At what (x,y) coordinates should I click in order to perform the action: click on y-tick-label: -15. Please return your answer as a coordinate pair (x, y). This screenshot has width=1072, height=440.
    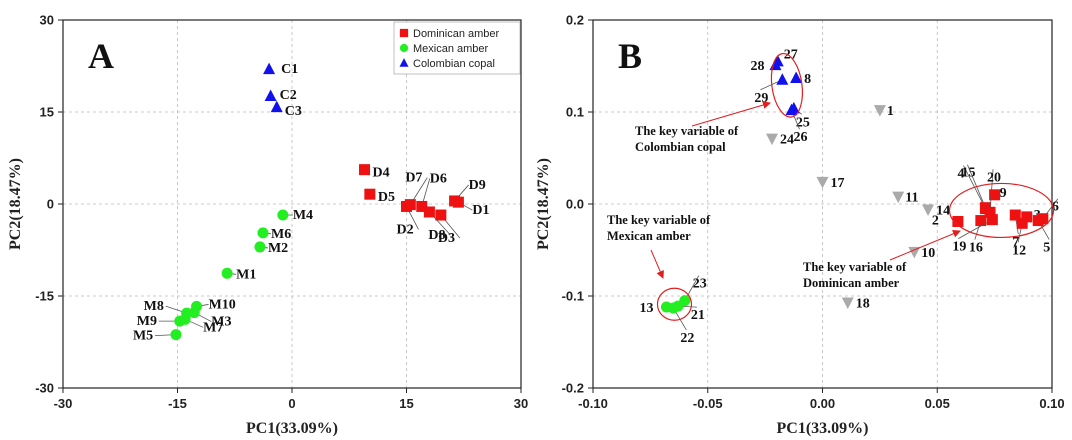
    Looking at the image, I should click on (44, 296).